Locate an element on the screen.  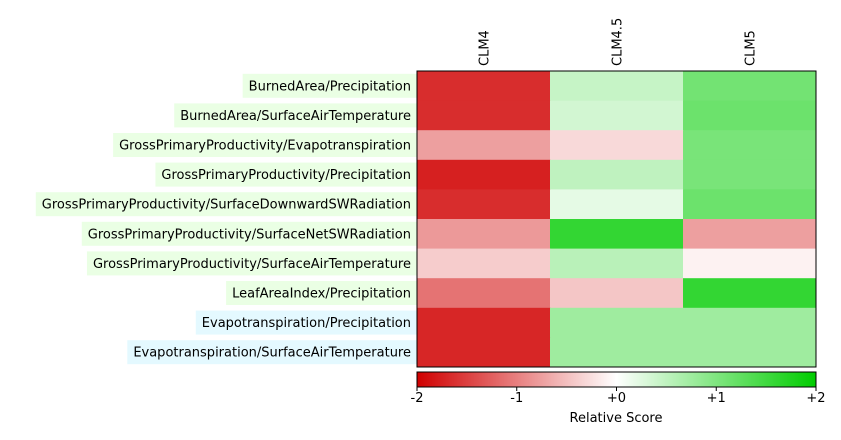
row-label: BurnedArea/SurfaceAirTemperature is located at coordinates (295, 116).